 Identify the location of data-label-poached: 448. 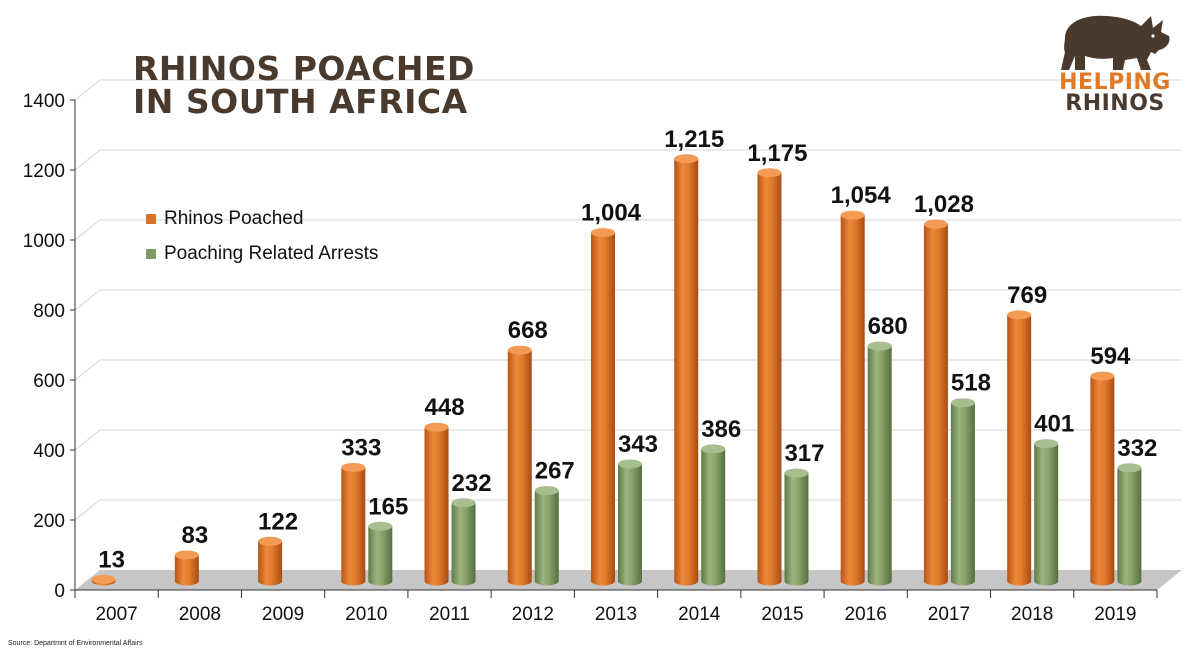
(445, 407).